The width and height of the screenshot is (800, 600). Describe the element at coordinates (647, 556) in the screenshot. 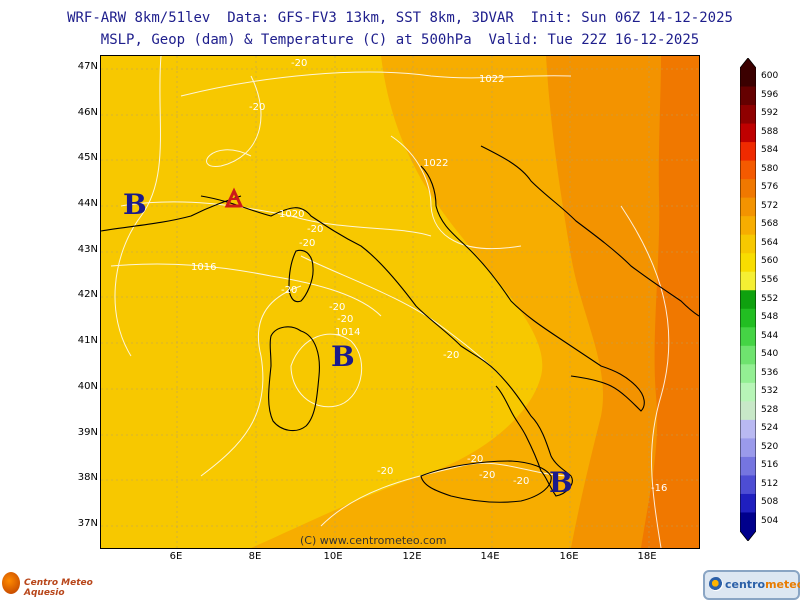

I see `lon-label-18e: 18E` at that location.